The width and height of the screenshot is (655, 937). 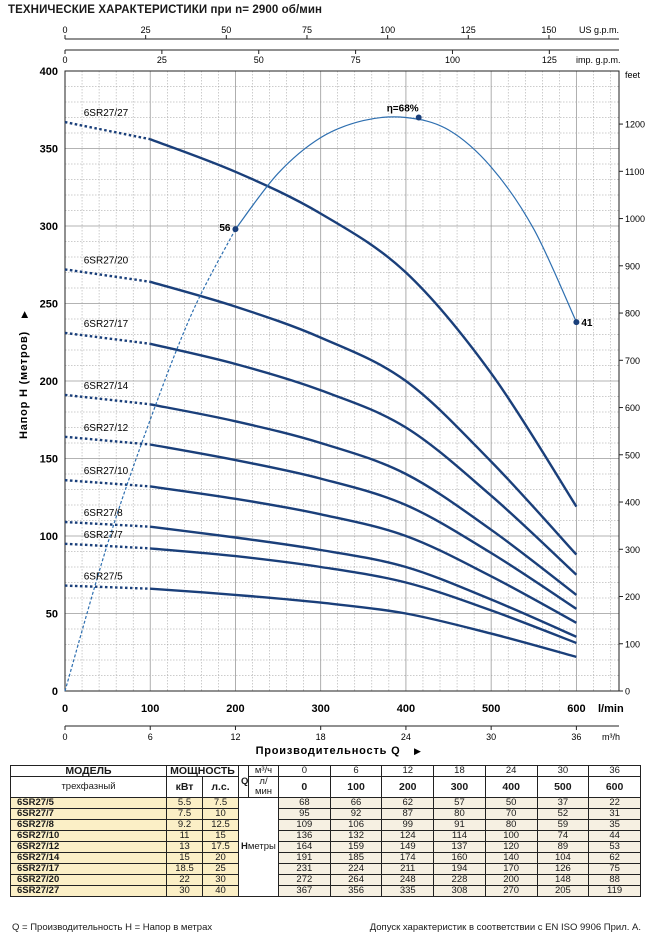 What do you see at coordinates (321, 737) in the screenshot?
I see `m3h-tick-label: 18` at bounding box center [321, 737].